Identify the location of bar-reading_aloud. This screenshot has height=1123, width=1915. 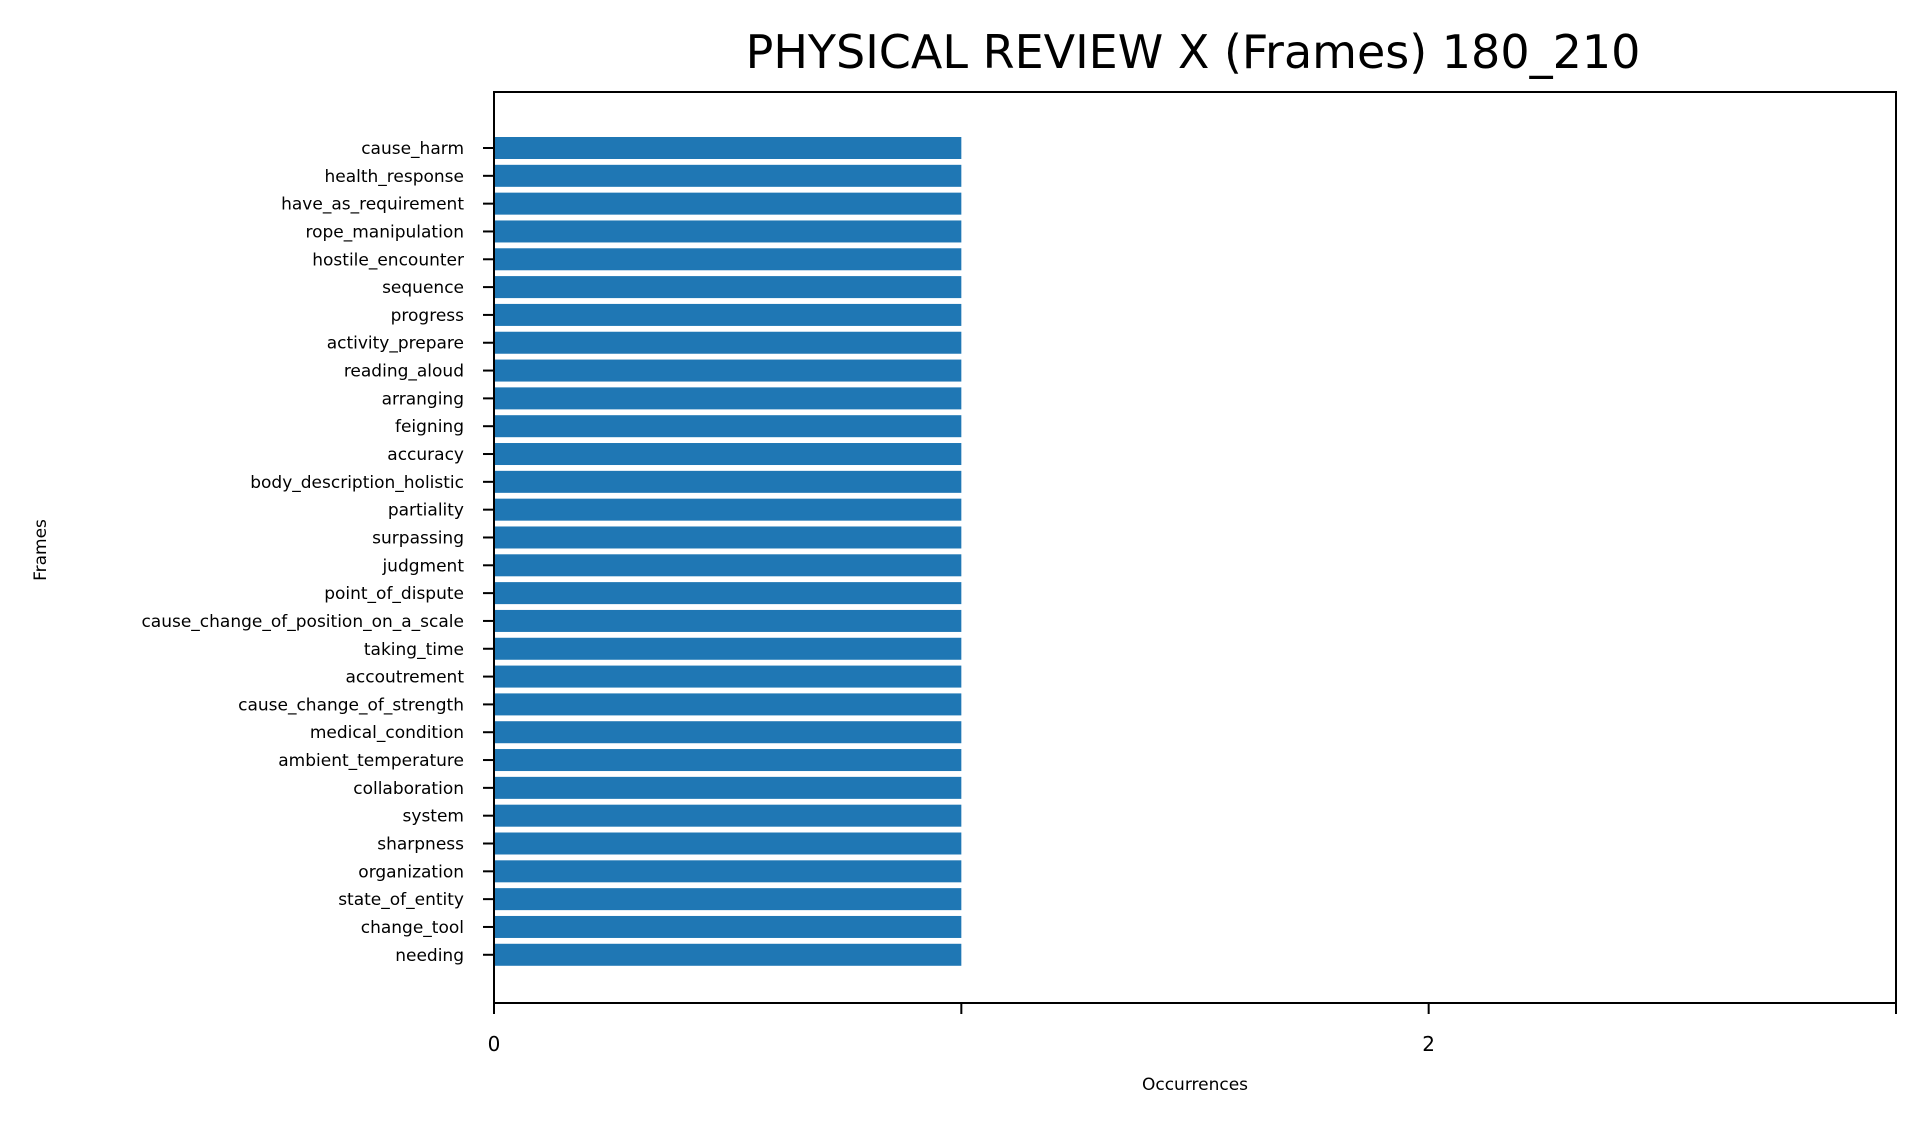
(728, 370).